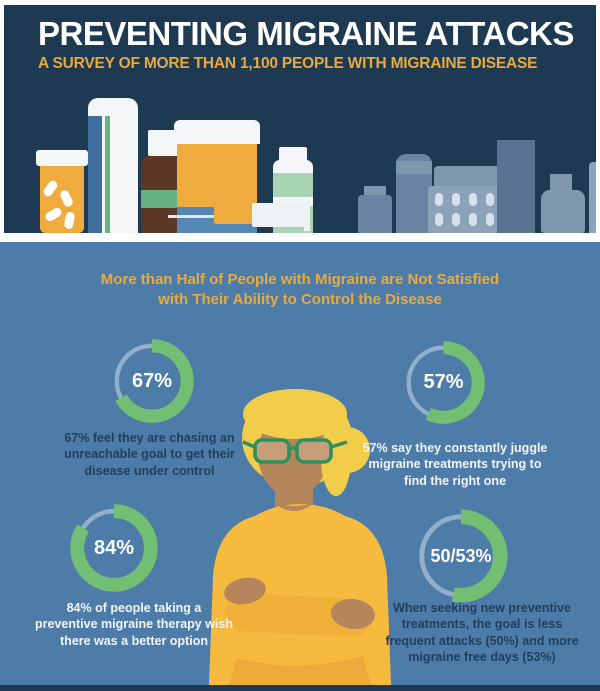  Describe the element at coordinates (294, 506) in the screenshot. I see `neckline-shape` at that location.